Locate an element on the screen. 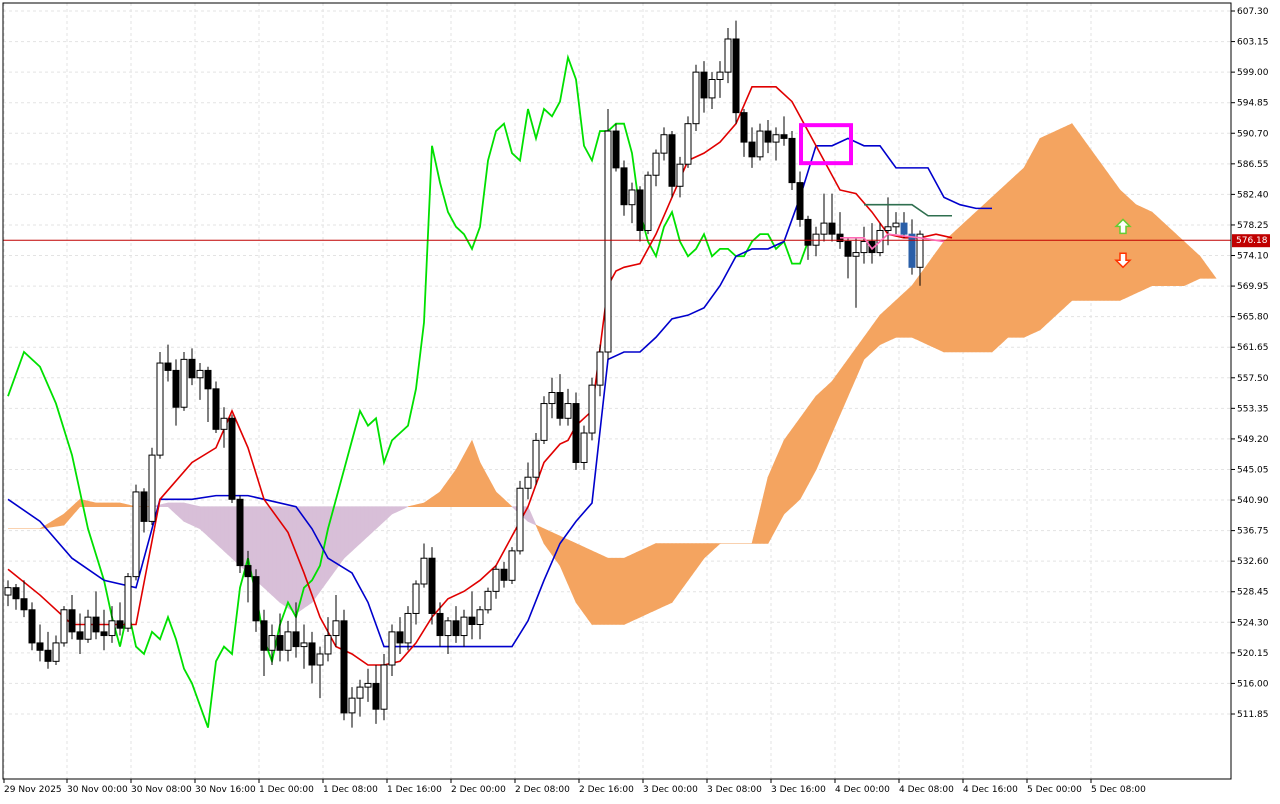 This screenshot has width=1280, height=804. y-tick-label: 574.10 is located at coordinates (1253, 257).